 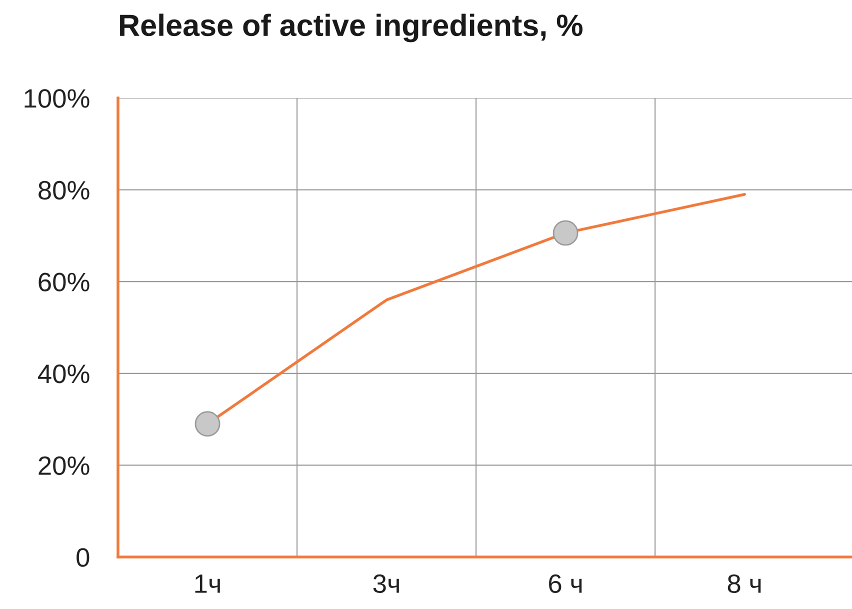 What do you see at coordinates (64, 374) in the screenshot?
I see `y-tick-label: 40%` at bounding box center [64, 374].